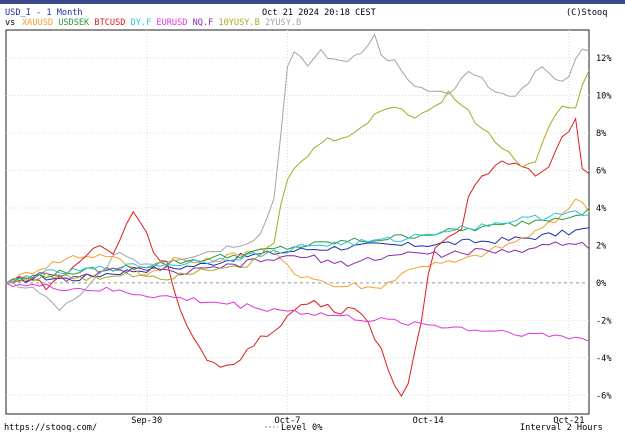  Describe the element at coordinates (312, 2) in the screenshot. I see `top-accent-bar` at that location.